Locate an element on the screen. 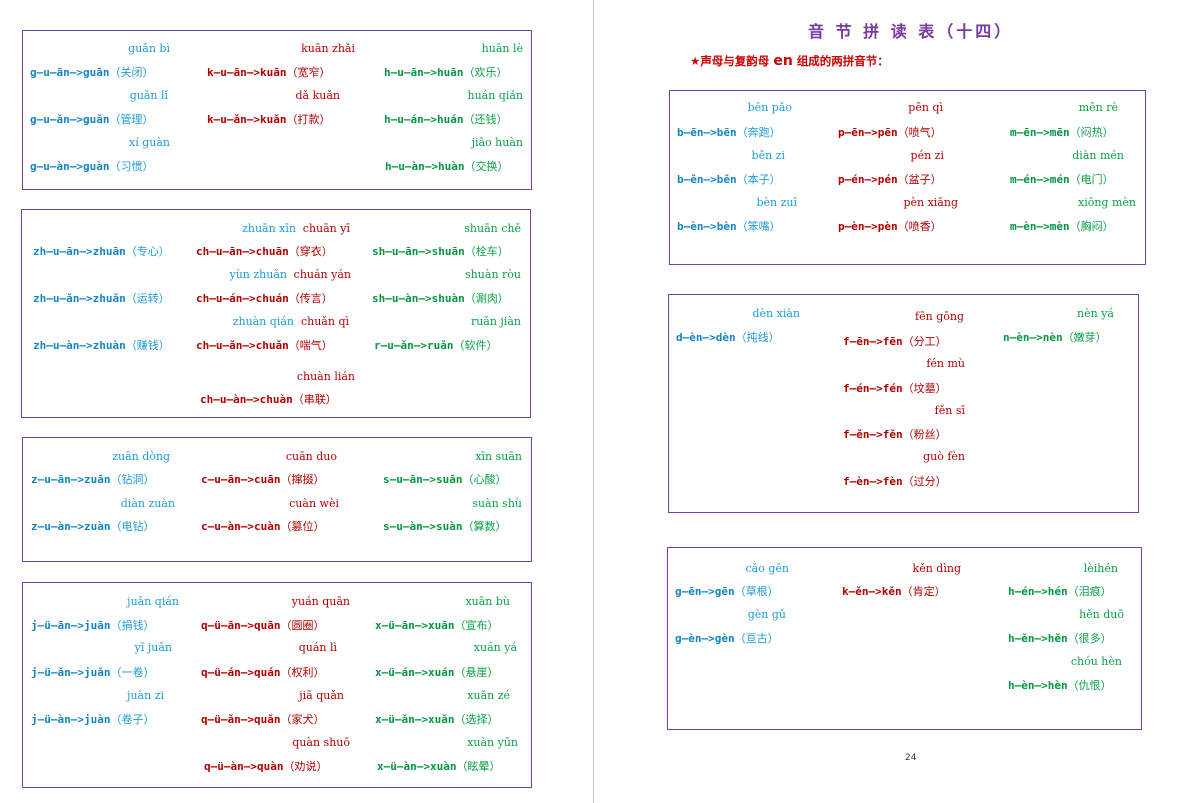 This screenshot has height=803, width=1185. chinese-word: （选择） is located at coordinates (476, 719).